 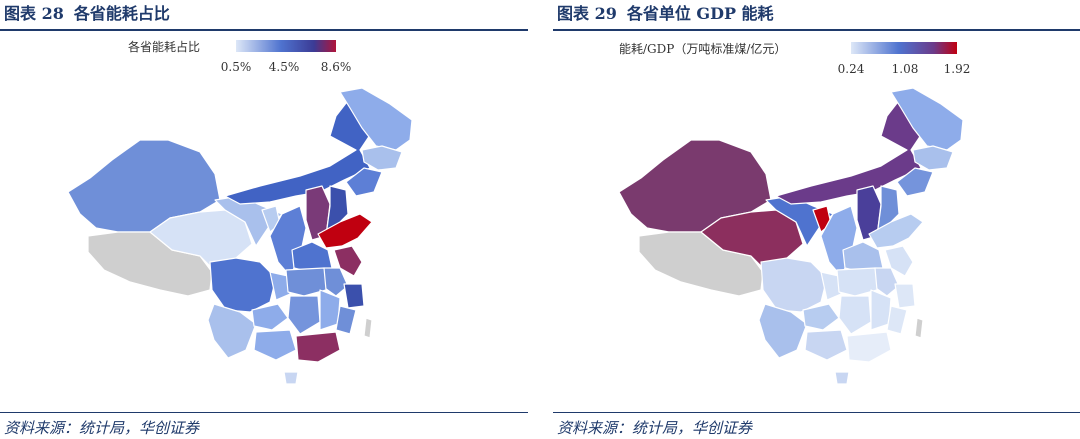 I want to click on figure-28-name: 各省能耗占比, so click(x=121, y=13).